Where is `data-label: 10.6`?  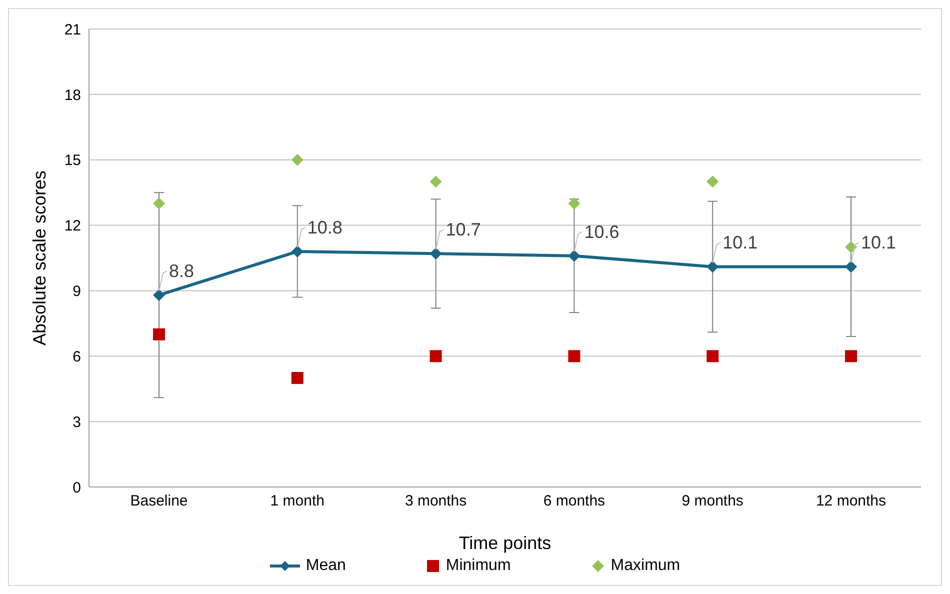
data-label: 10.6 is located at coordinates (602, 232).